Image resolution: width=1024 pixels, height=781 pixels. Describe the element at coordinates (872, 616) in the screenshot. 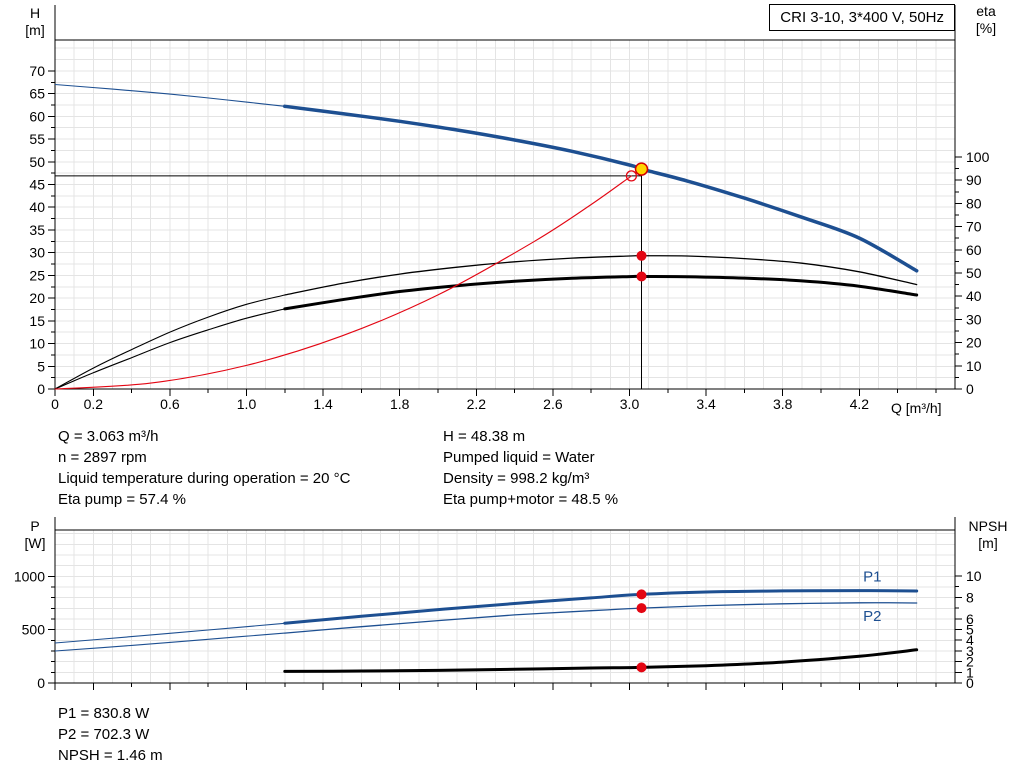

I see `curve-label-p2: P2` at that location.